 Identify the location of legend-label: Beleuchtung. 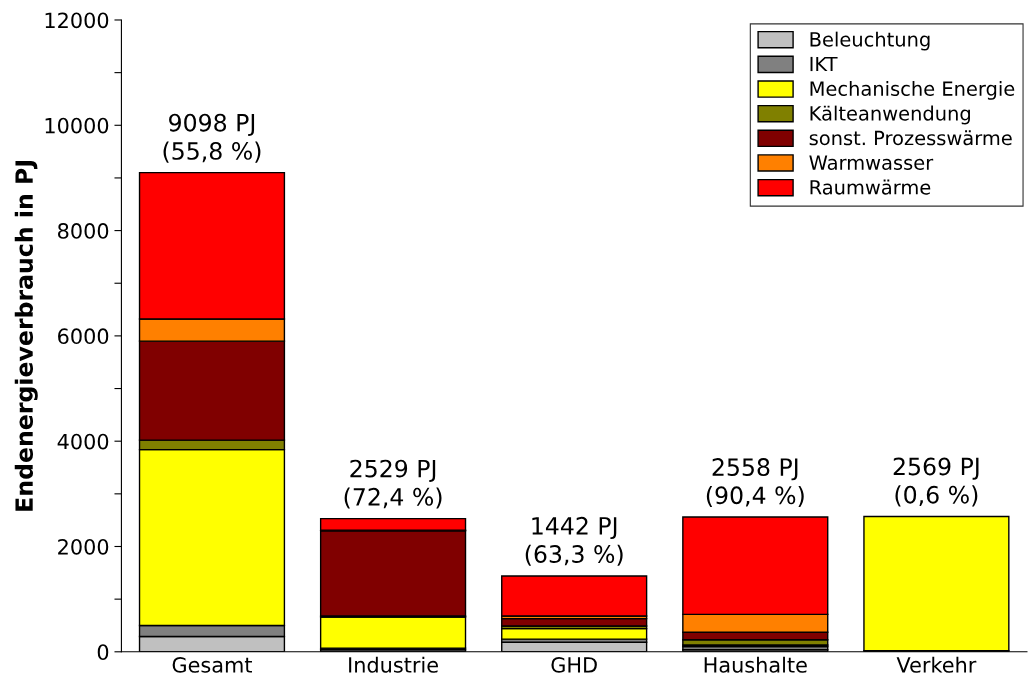
(870, 41).